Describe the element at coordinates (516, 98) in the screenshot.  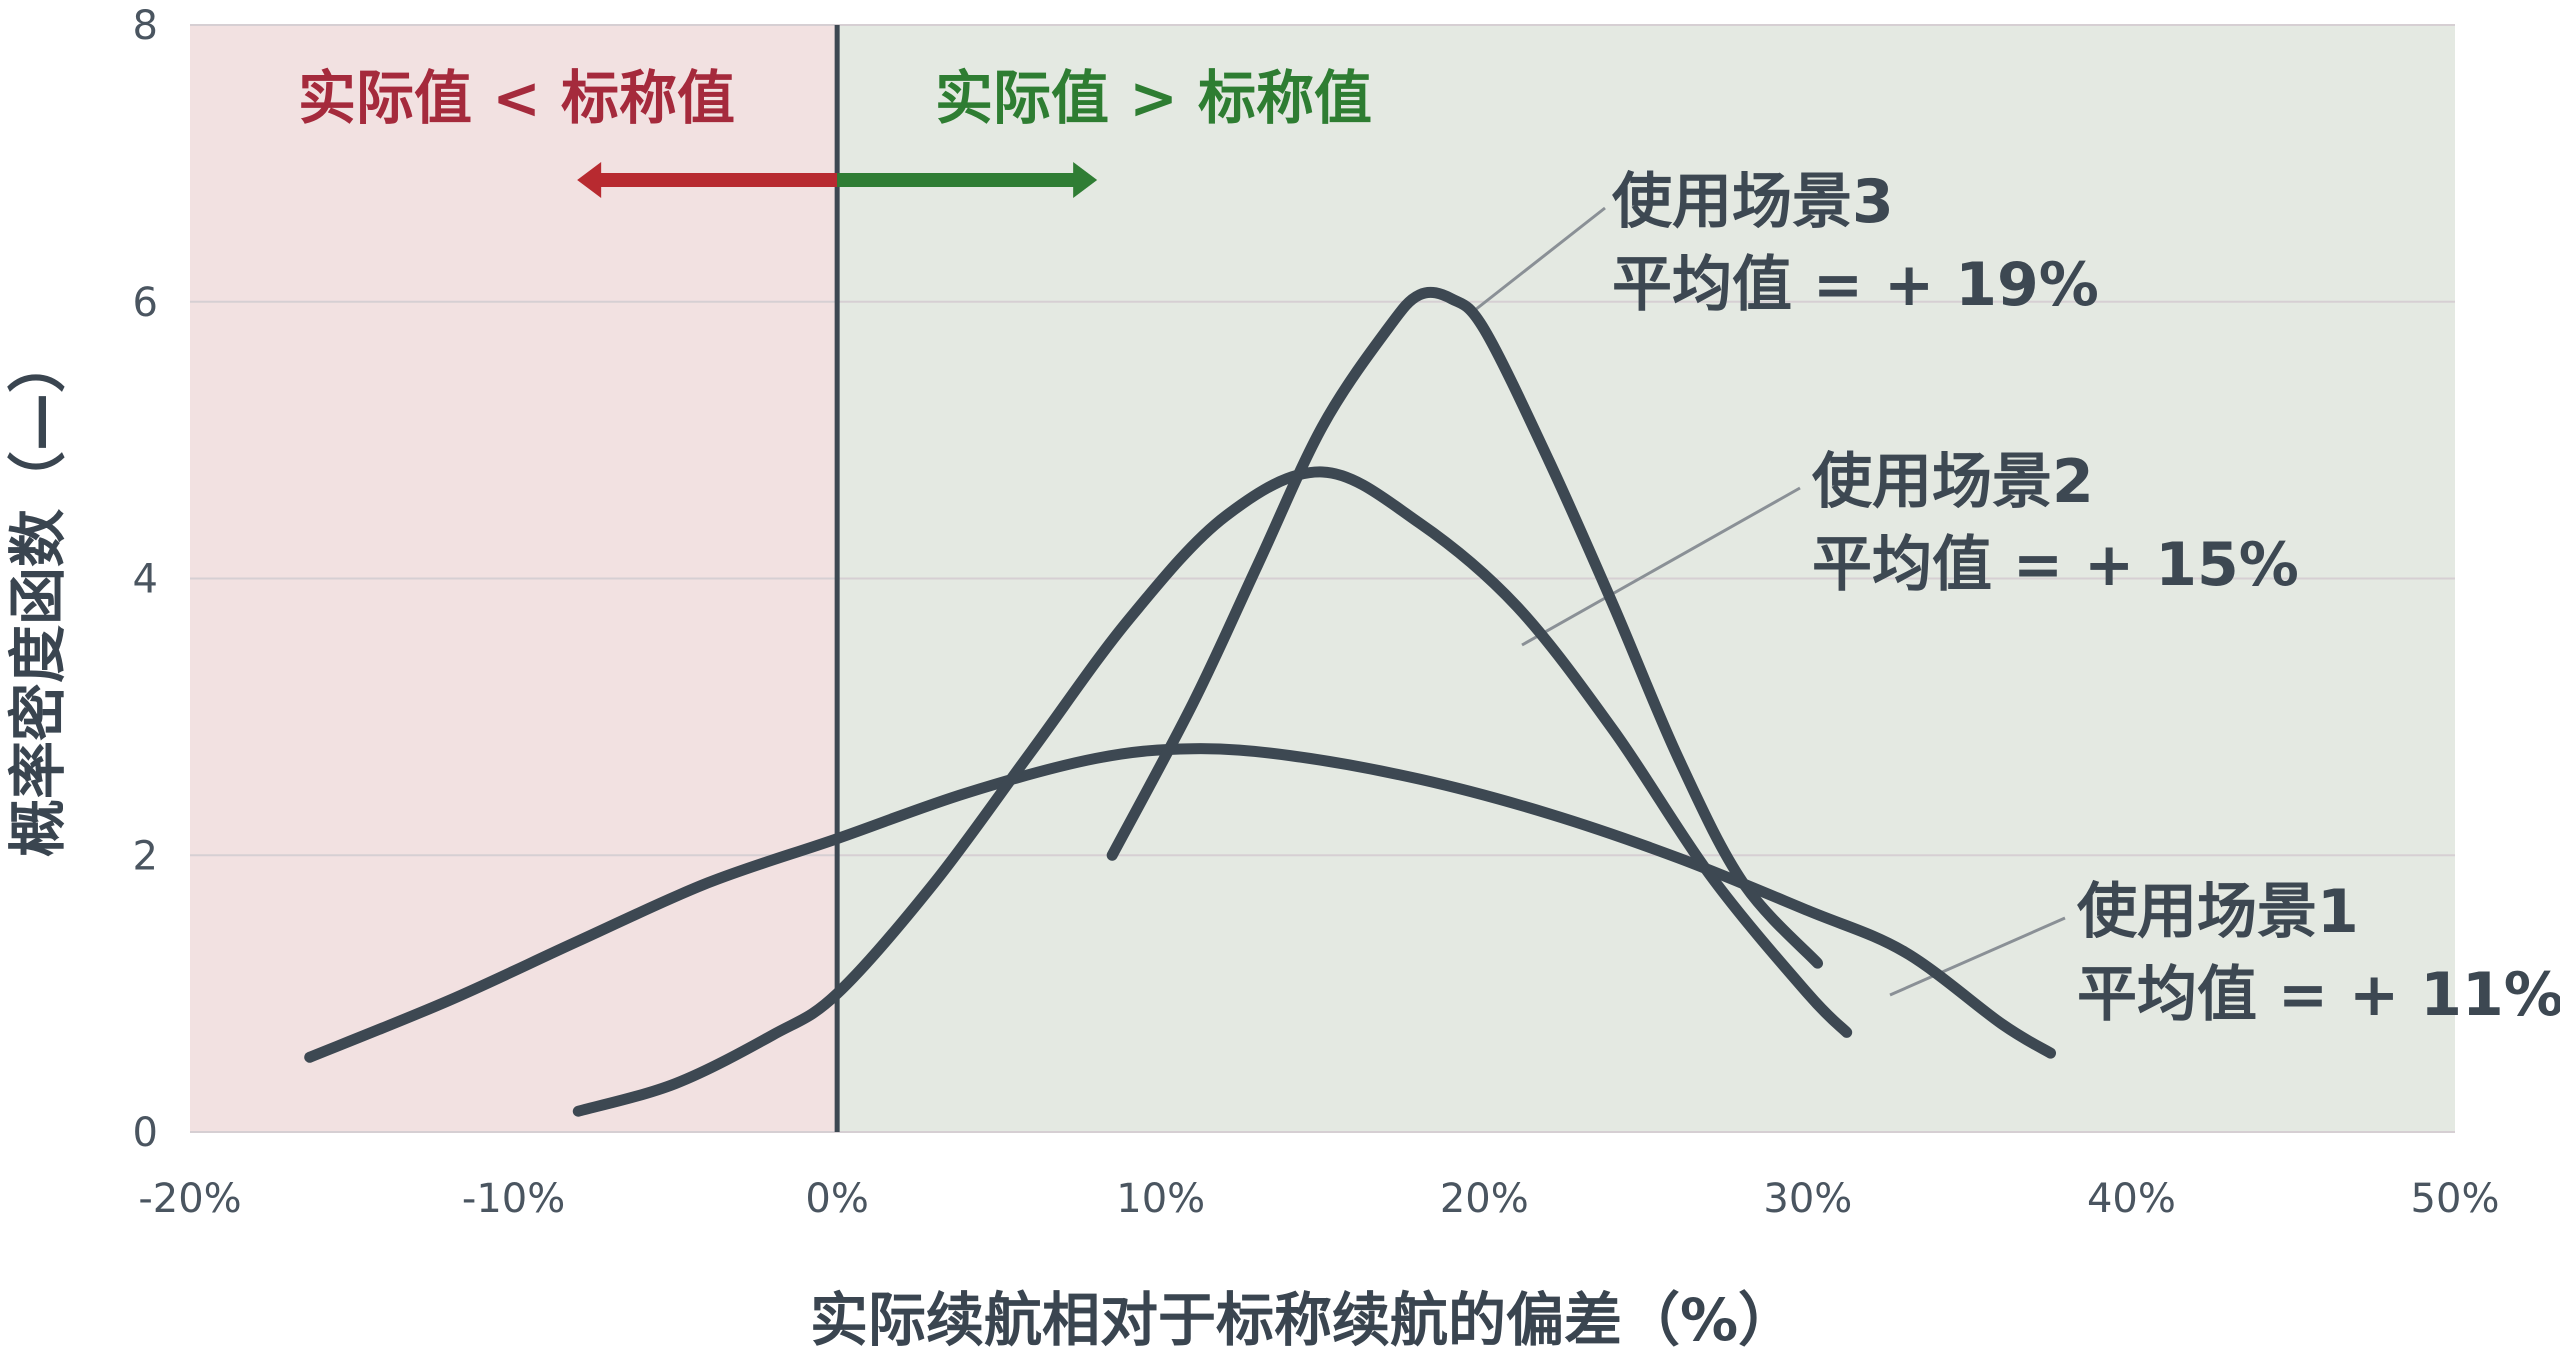
I see `region-label-0: 实际值 < 标称值` at that location.